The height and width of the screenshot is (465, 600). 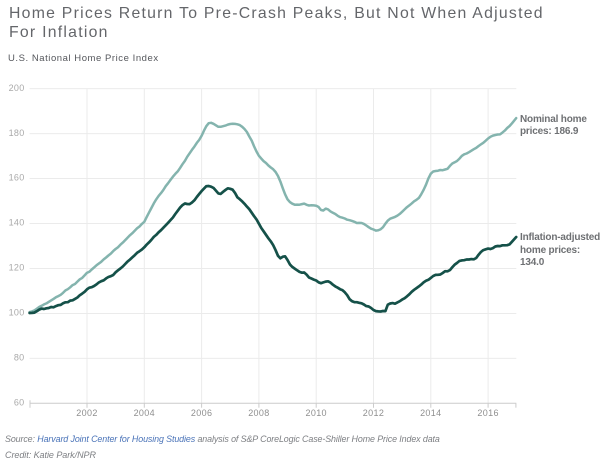 I want to click on svg-text: 140, so click(x=17, y=223).